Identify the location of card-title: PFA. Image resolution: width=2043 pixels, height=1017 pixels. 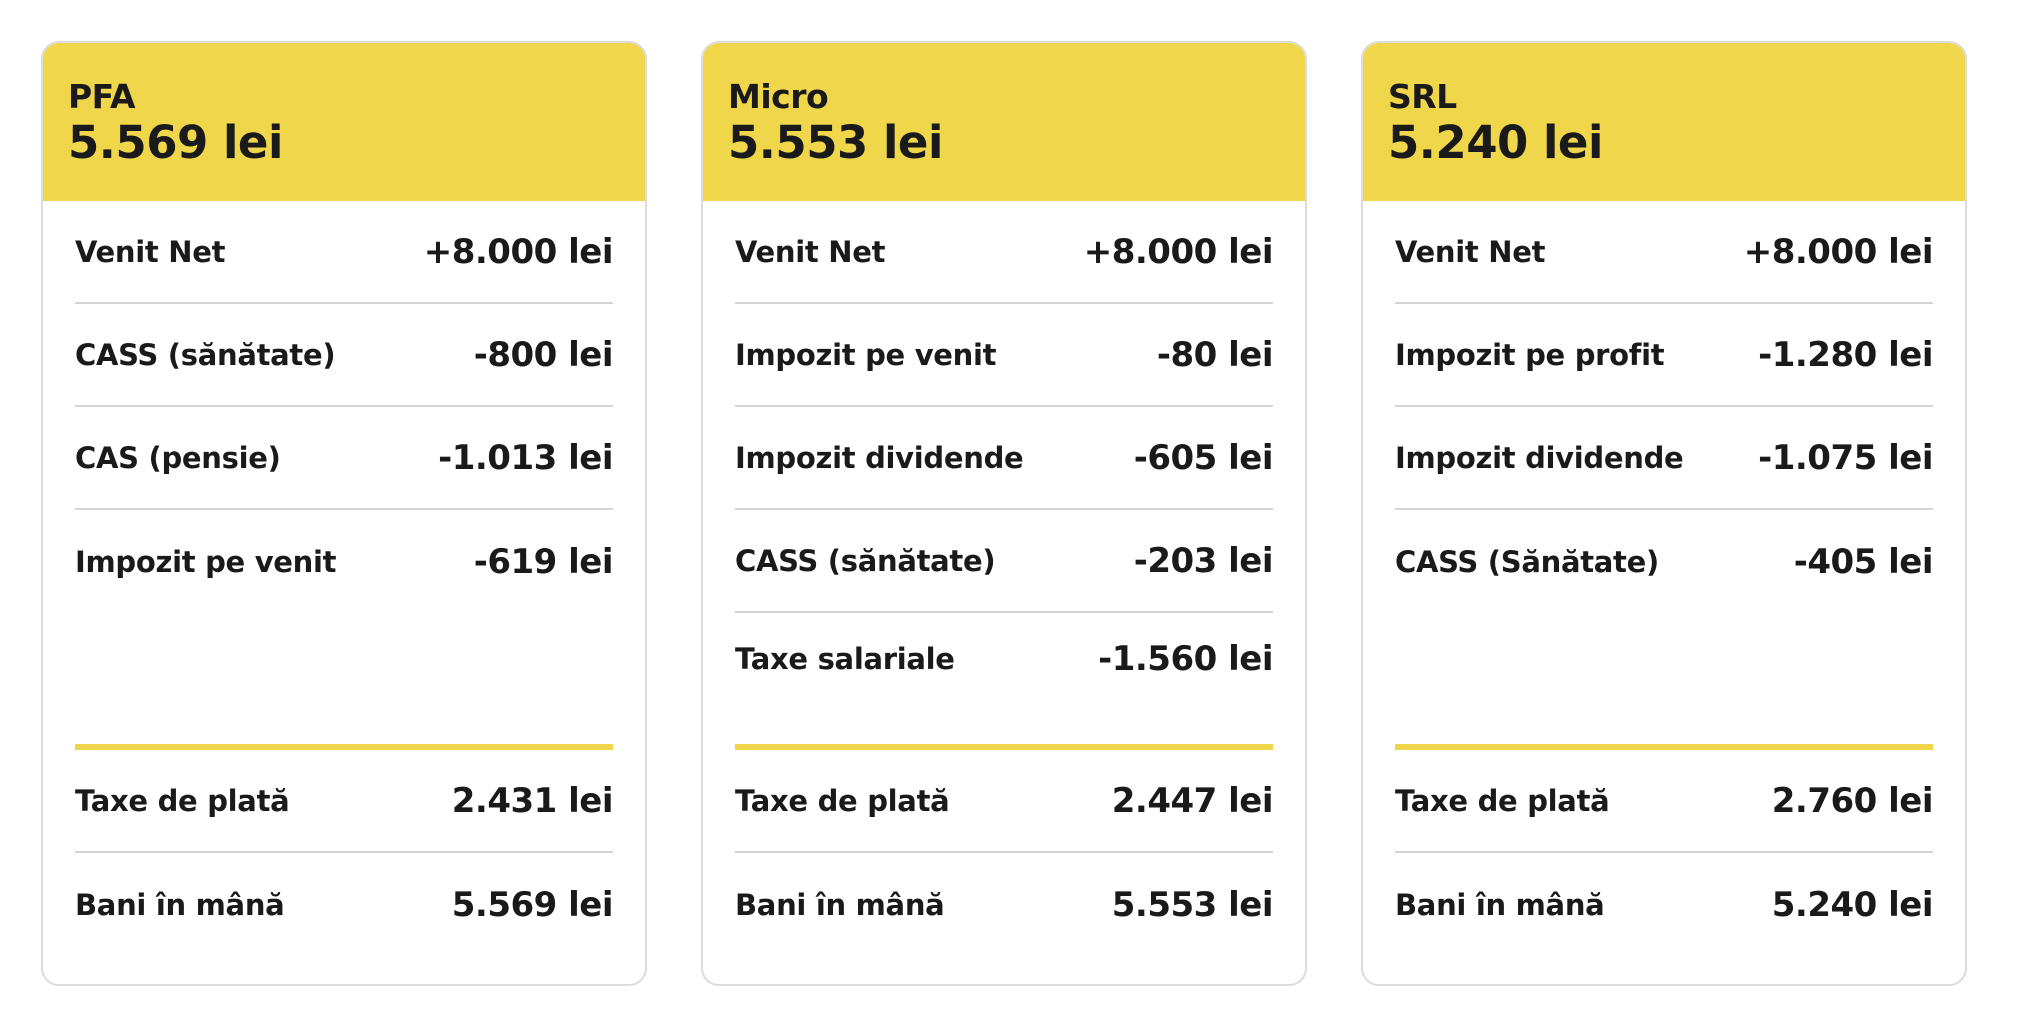
(101, 96).